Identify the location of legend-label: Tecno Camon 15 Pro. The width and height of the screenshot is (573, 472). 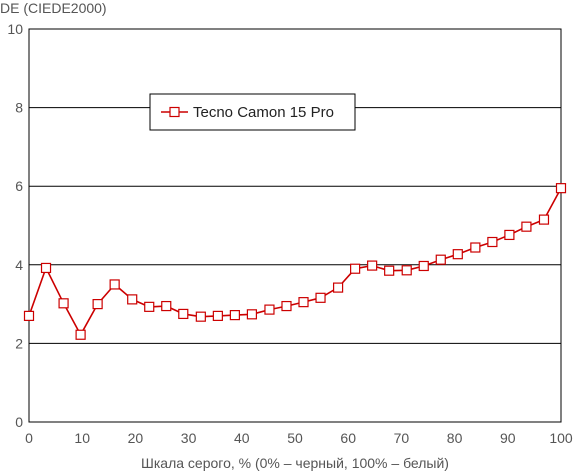
(263, 112).